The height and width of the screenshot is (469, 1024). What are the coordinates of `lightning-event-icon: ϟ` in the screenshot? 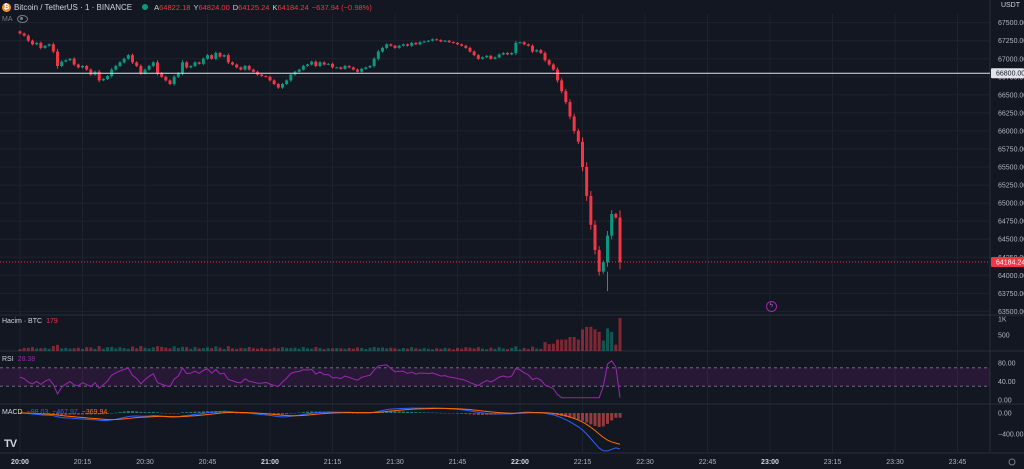 It's located at (771, 306).